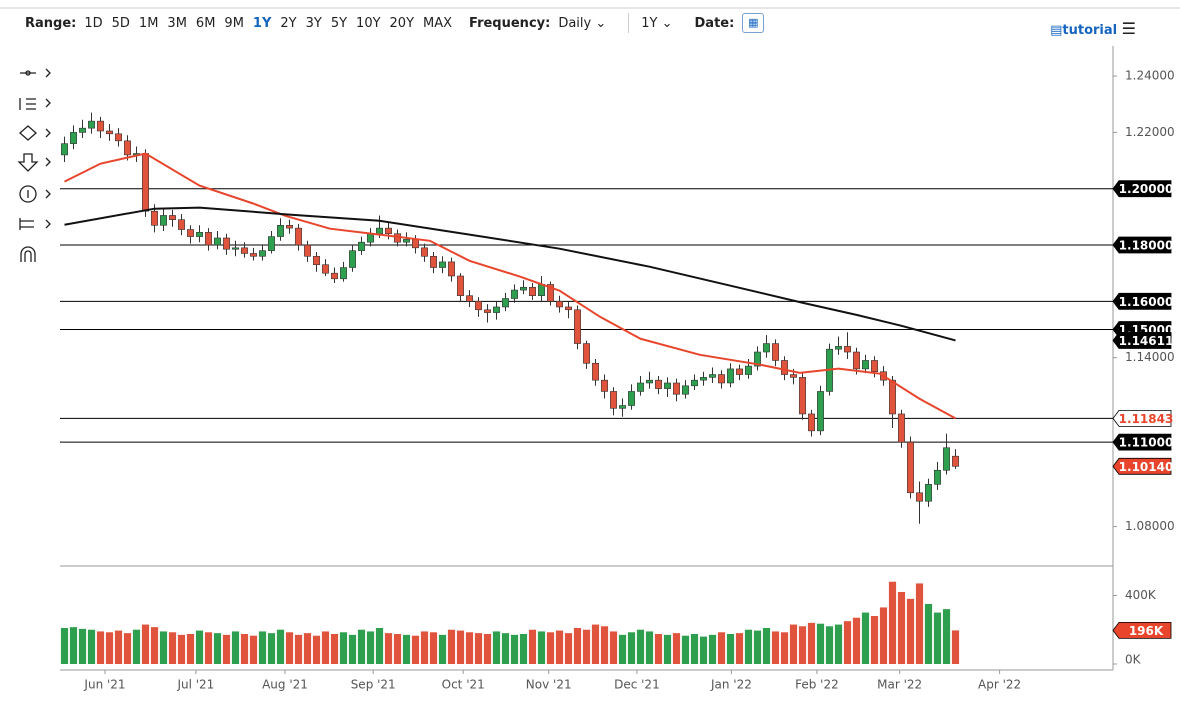 Image resolution: width=1180 pixels, height=702 pixels. What do you see at coordinates (438, 23) in the screenshot?
I see `range-option: MAX` at bounding box center [438, 23].